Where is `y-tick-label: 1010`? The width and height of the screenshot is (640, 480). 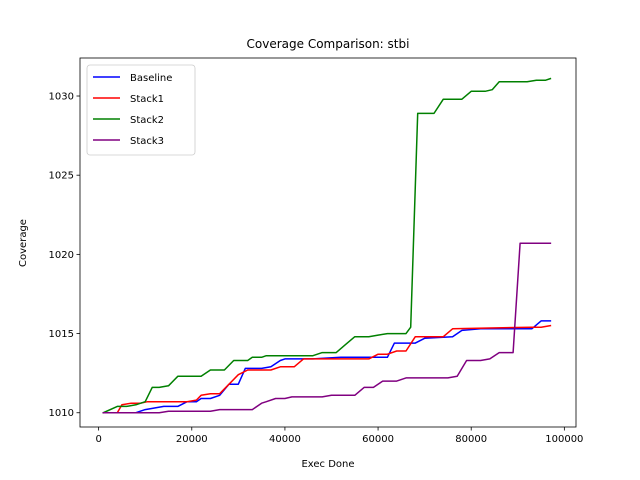
y-tick-label: 1010 is located at coordinates (61, 413).